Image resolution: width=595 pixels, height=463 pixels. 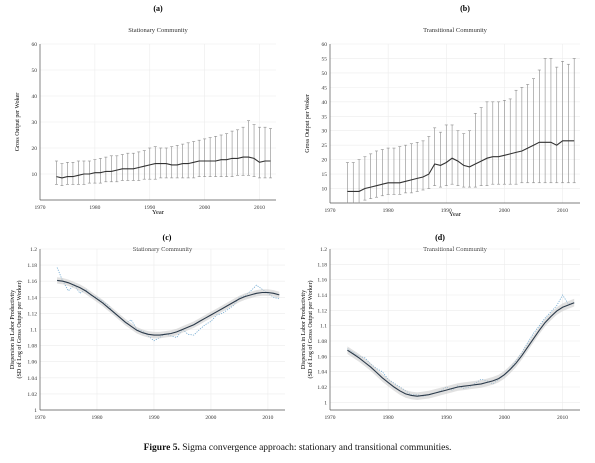 What do you see at coordinates (465, 8) in the screenshot?
I see `panel-label: (b)` at bounding box center [465, 8].